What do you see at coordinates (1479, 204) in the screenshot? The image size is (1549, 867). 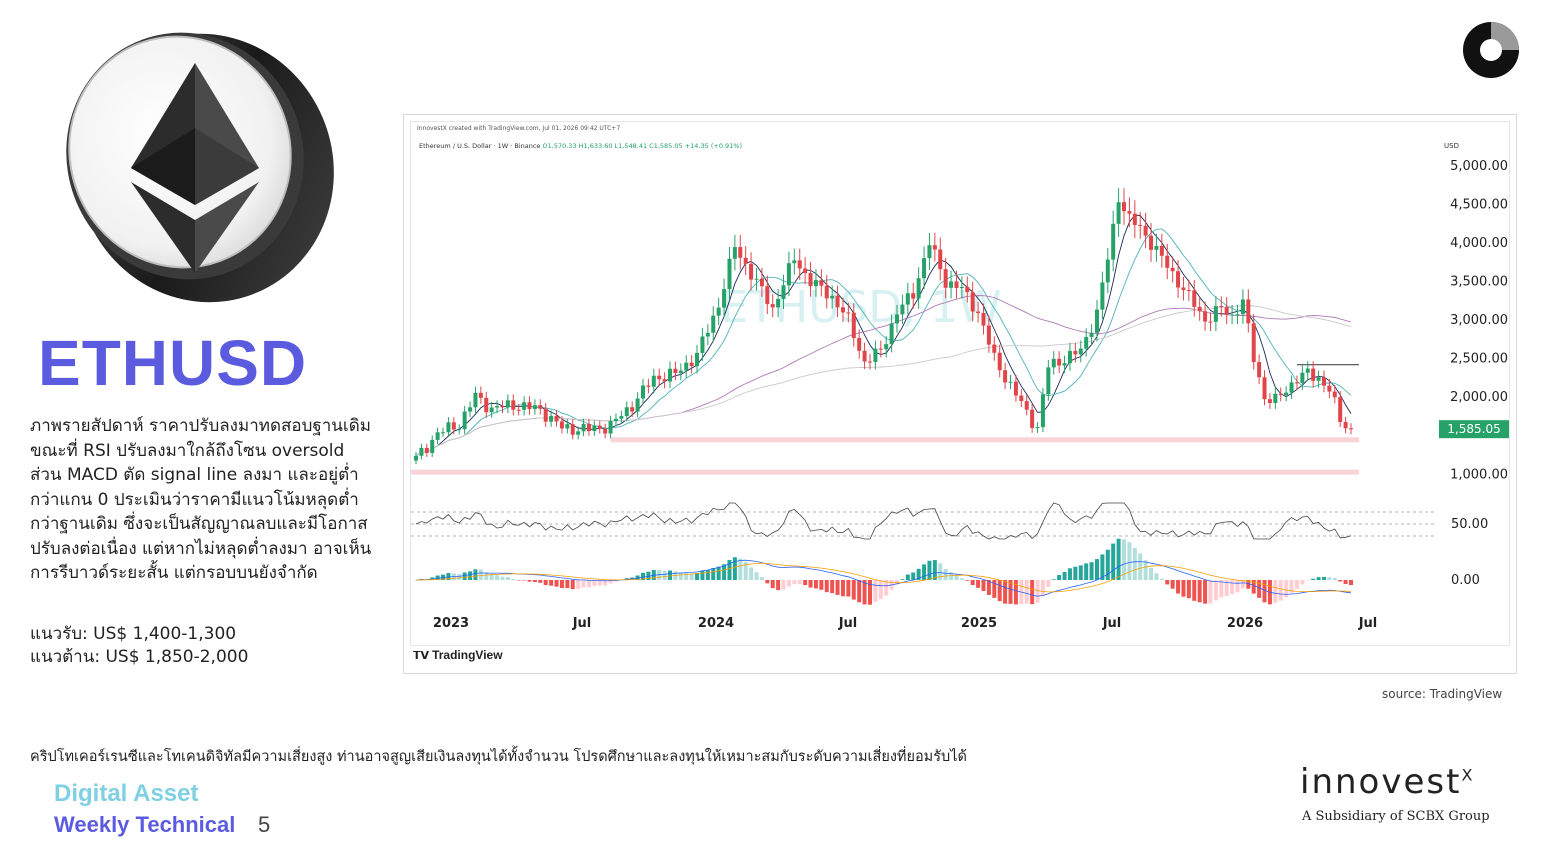 I see `price-tick-label: 4,500.00` at bounding box center [1479, 204].